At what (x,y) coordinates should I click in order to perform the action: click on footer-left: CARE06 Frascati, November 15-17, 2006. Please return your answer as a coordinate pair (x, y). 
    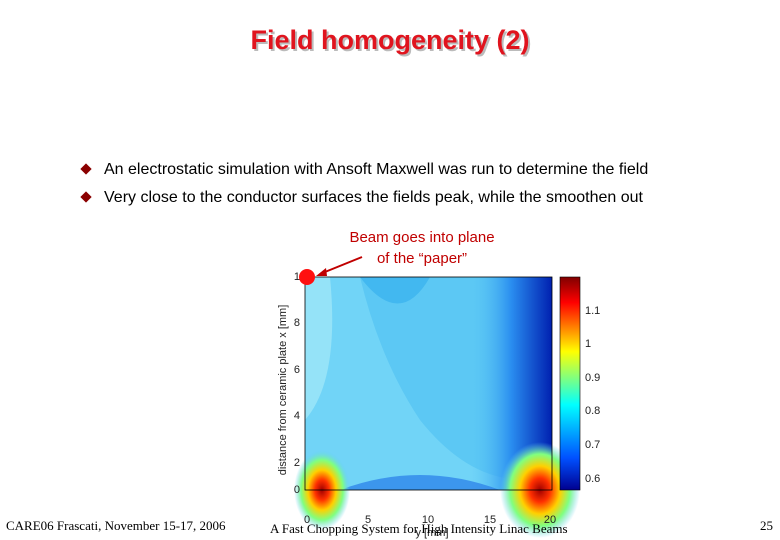
    Looking at the image, I should click on (116, 525).